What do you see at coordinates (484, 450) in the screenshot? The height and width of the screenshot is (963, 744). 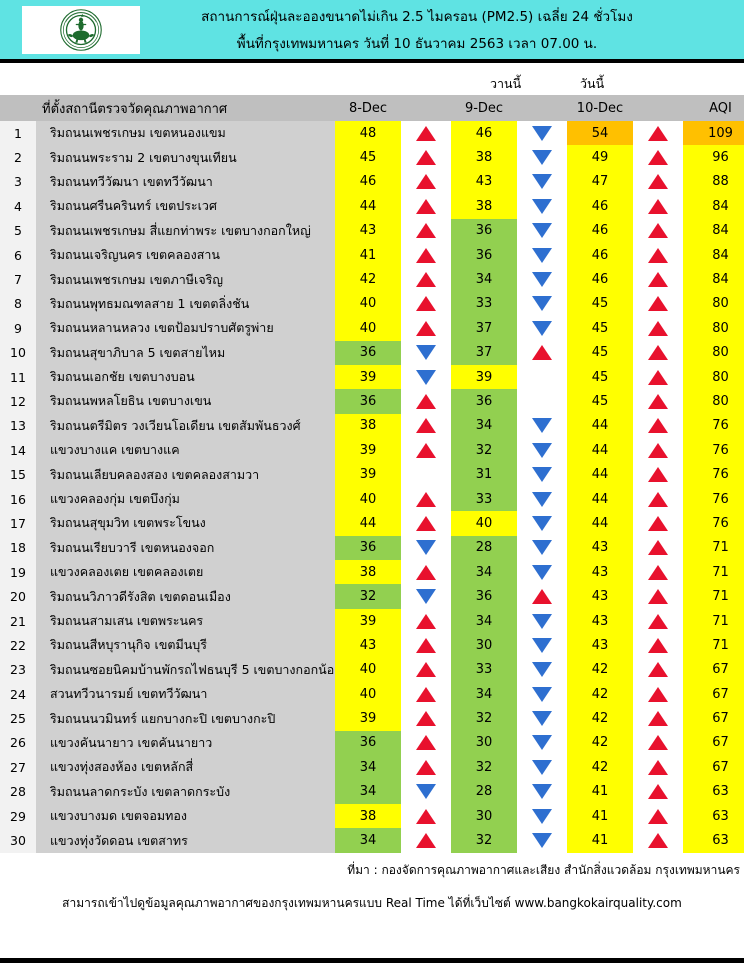 I see `value-day2: 32` at bounding box center [484, 450].